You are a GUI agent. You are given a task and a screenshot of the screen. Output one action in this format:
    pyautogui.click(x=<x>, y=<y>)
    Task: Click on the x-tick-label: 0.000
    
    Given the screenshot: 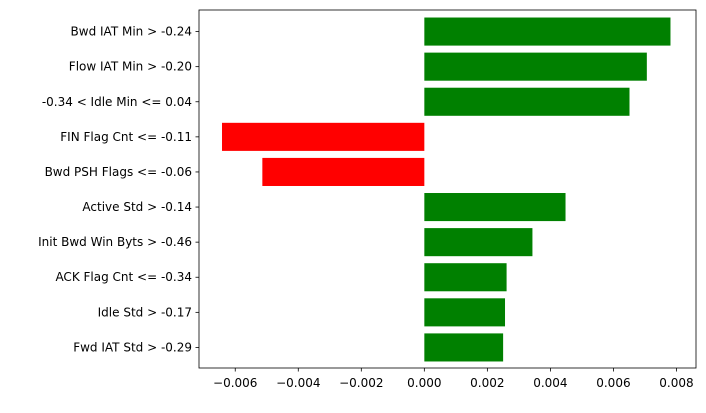 What is the action you would take?
    pyautogui.click(x=424, y=383)
    